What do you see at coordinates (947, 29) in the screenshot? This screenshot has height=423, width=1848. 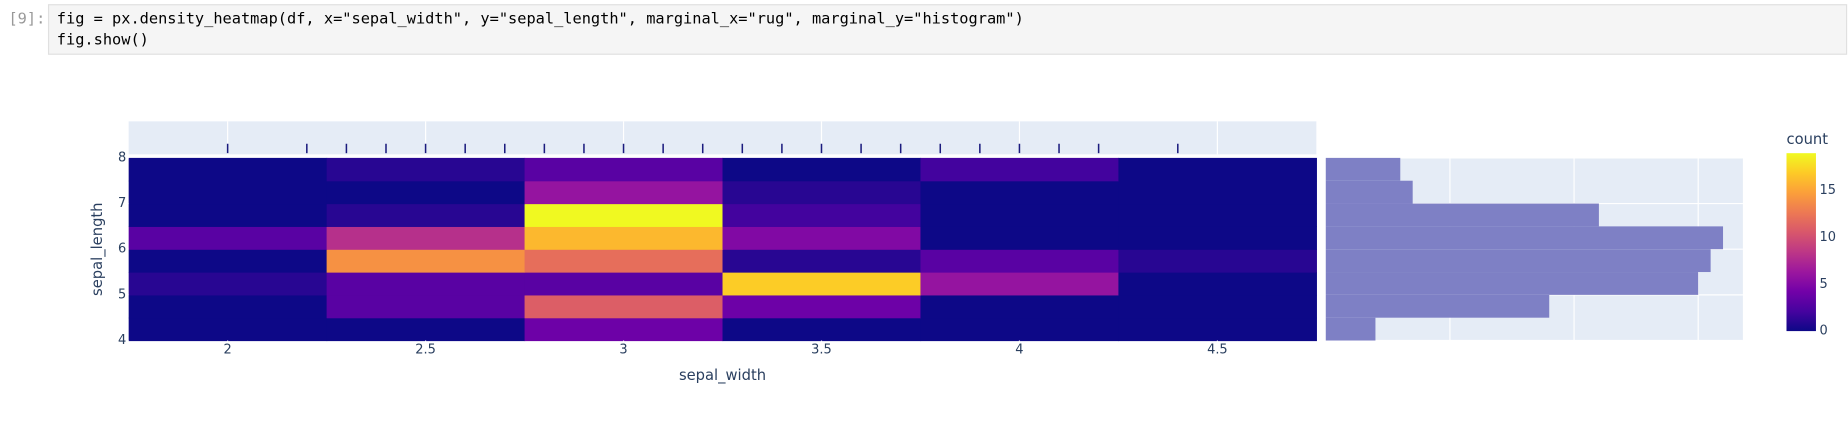 I see `code-cell` at bounding box center [947, 29].